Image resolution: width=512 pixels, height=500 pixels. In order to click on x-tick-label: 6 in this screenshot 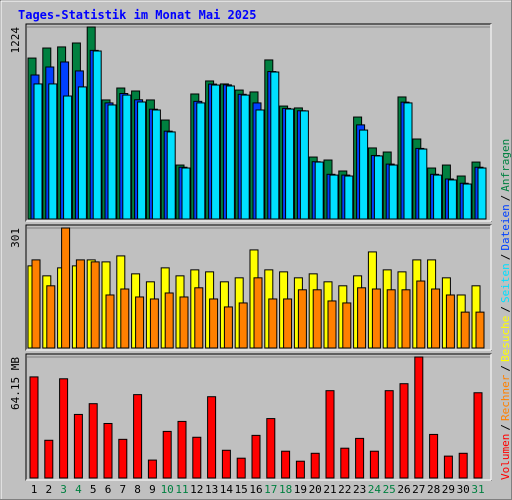, I will do `click(108, 489)`.